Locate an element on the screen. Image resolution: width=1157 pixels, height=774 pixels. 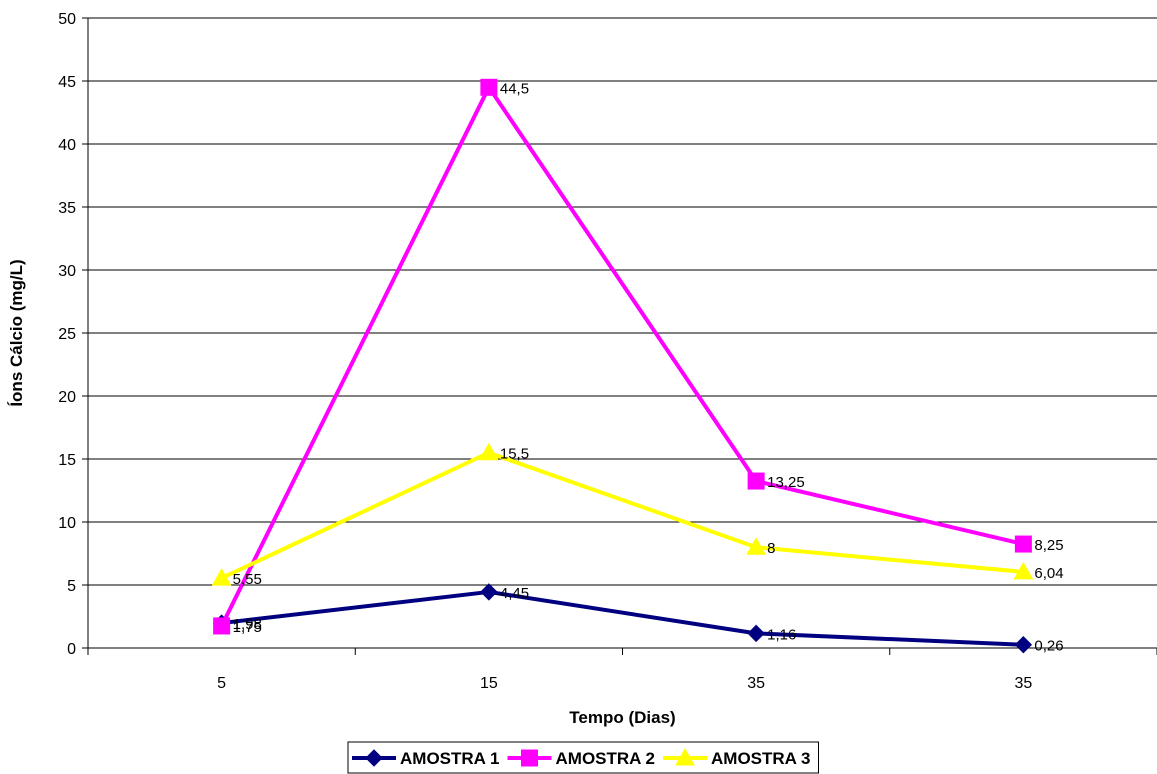
legend-label: AMOSTRA 3 is located at coordinates (761, 758).